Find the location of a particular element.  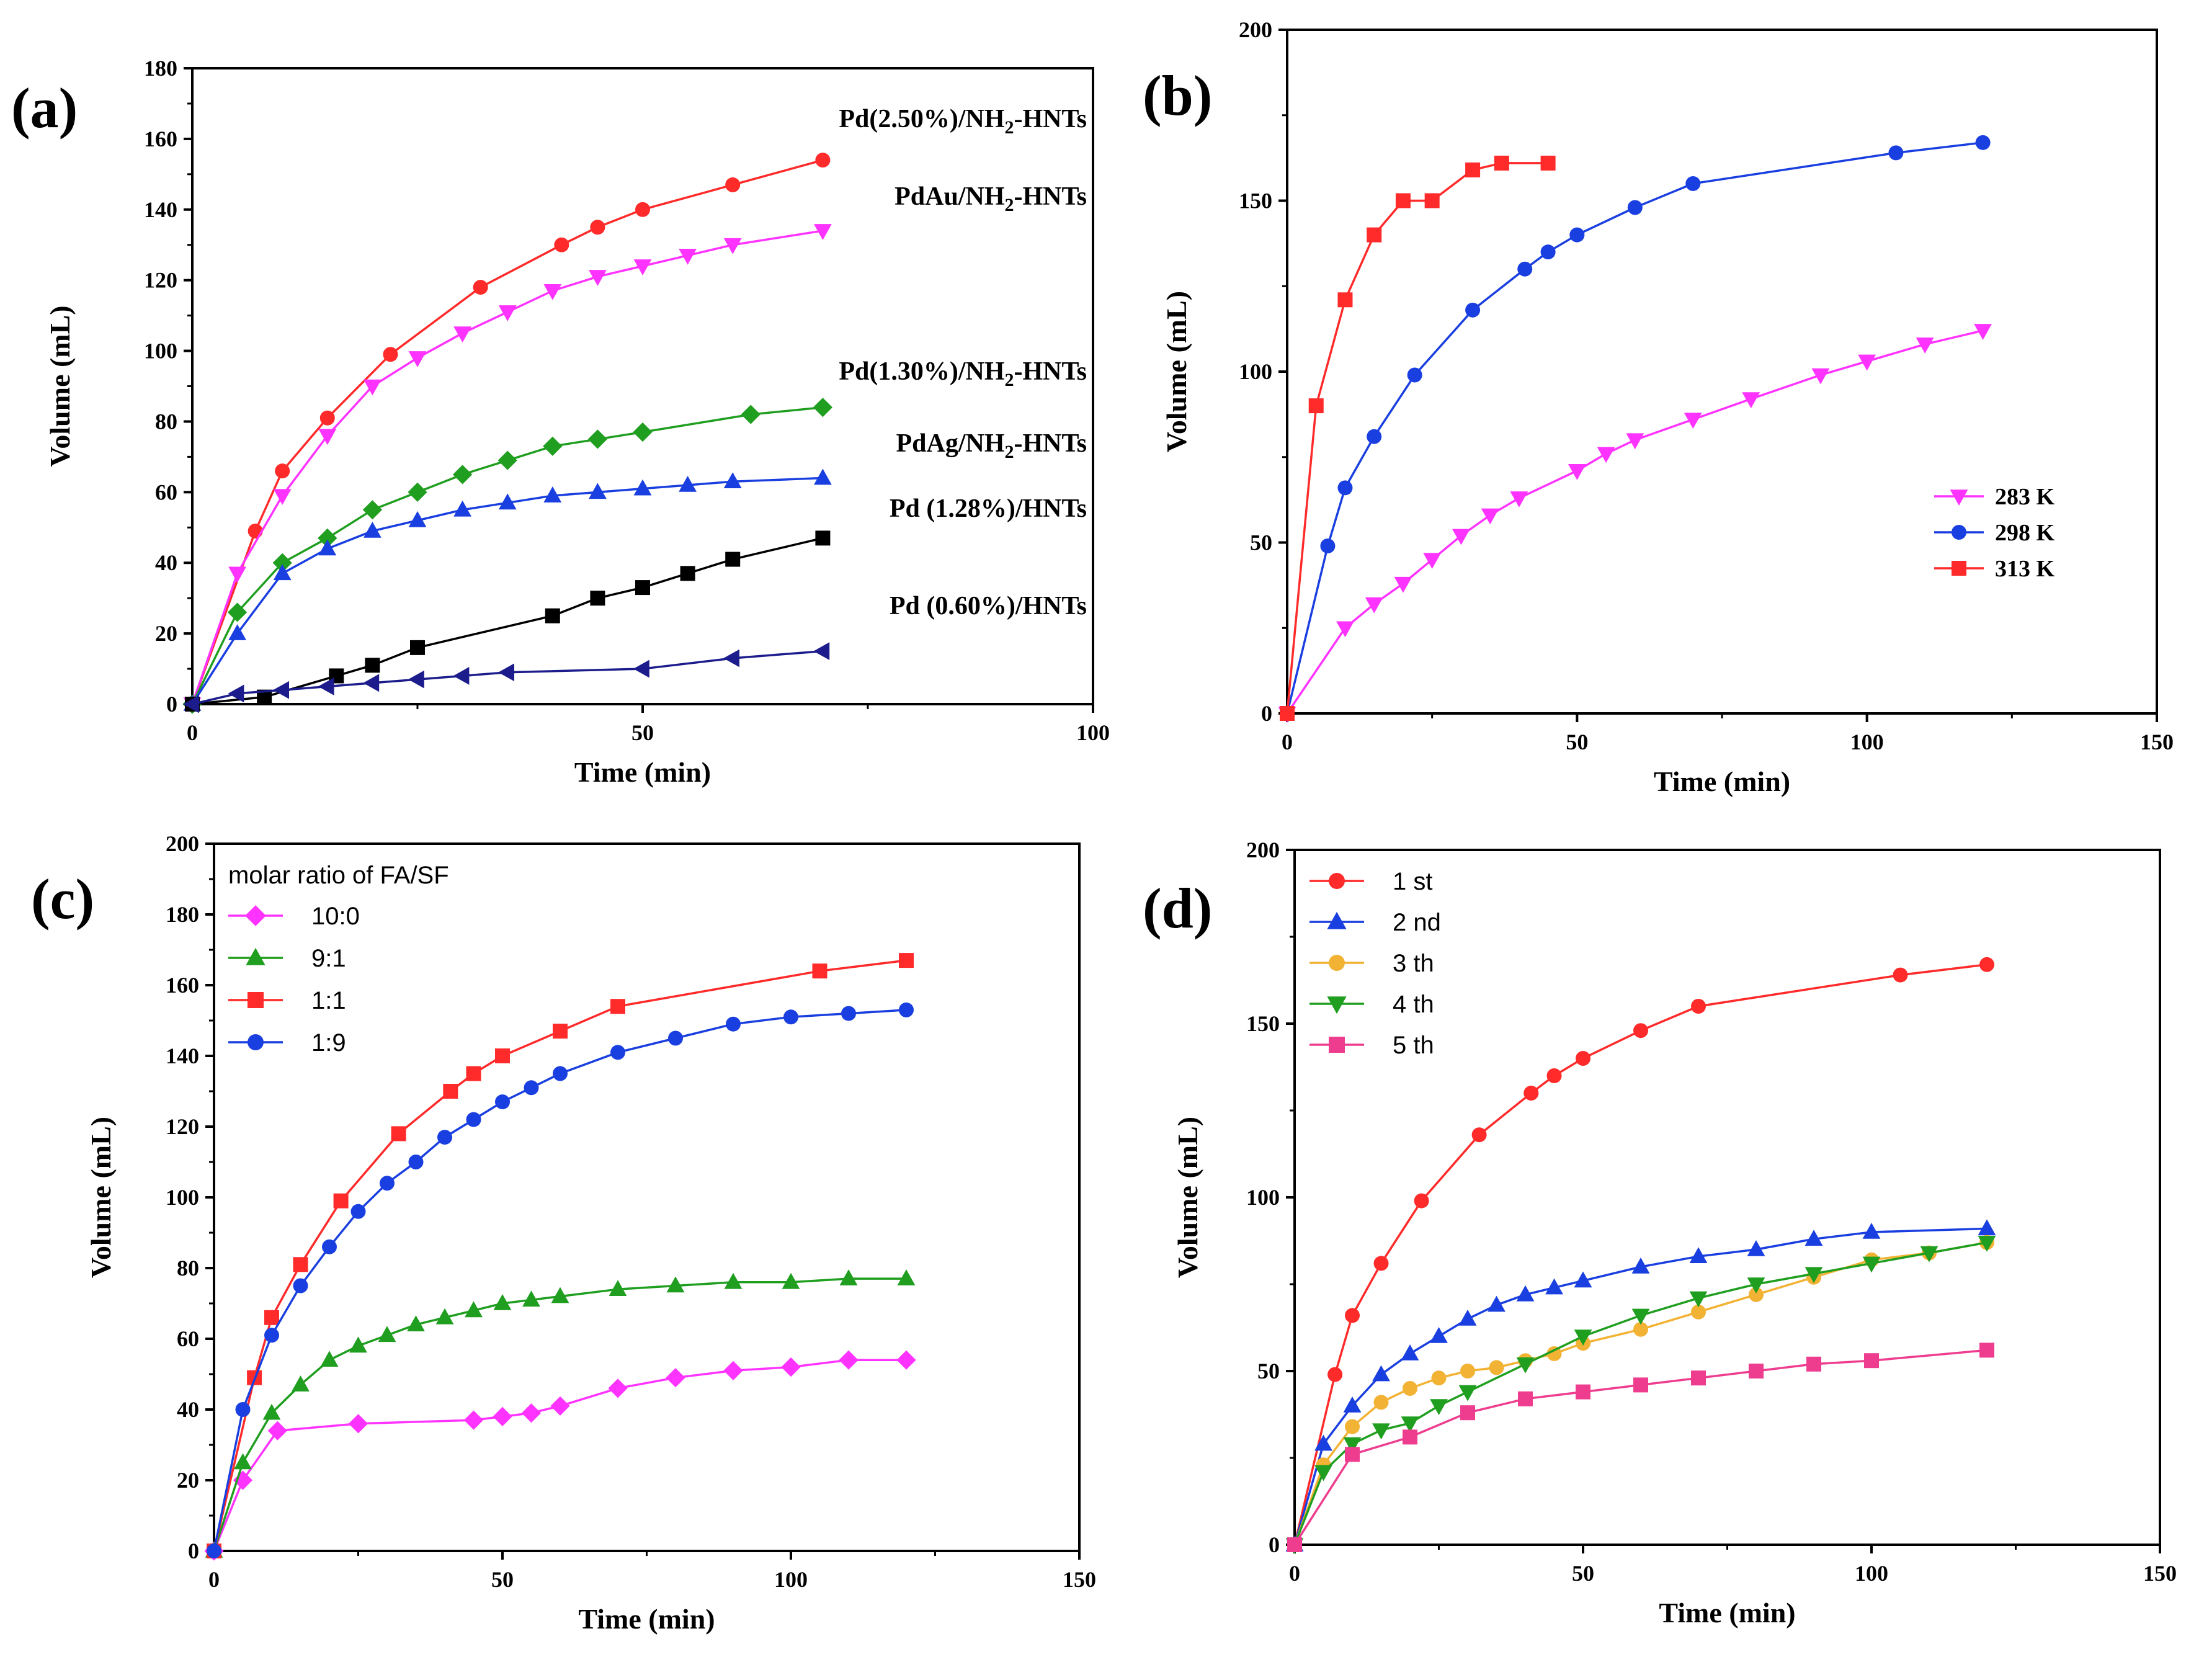

legend: 283 K 298 K 313 K is located at coordinates (1995, 533).